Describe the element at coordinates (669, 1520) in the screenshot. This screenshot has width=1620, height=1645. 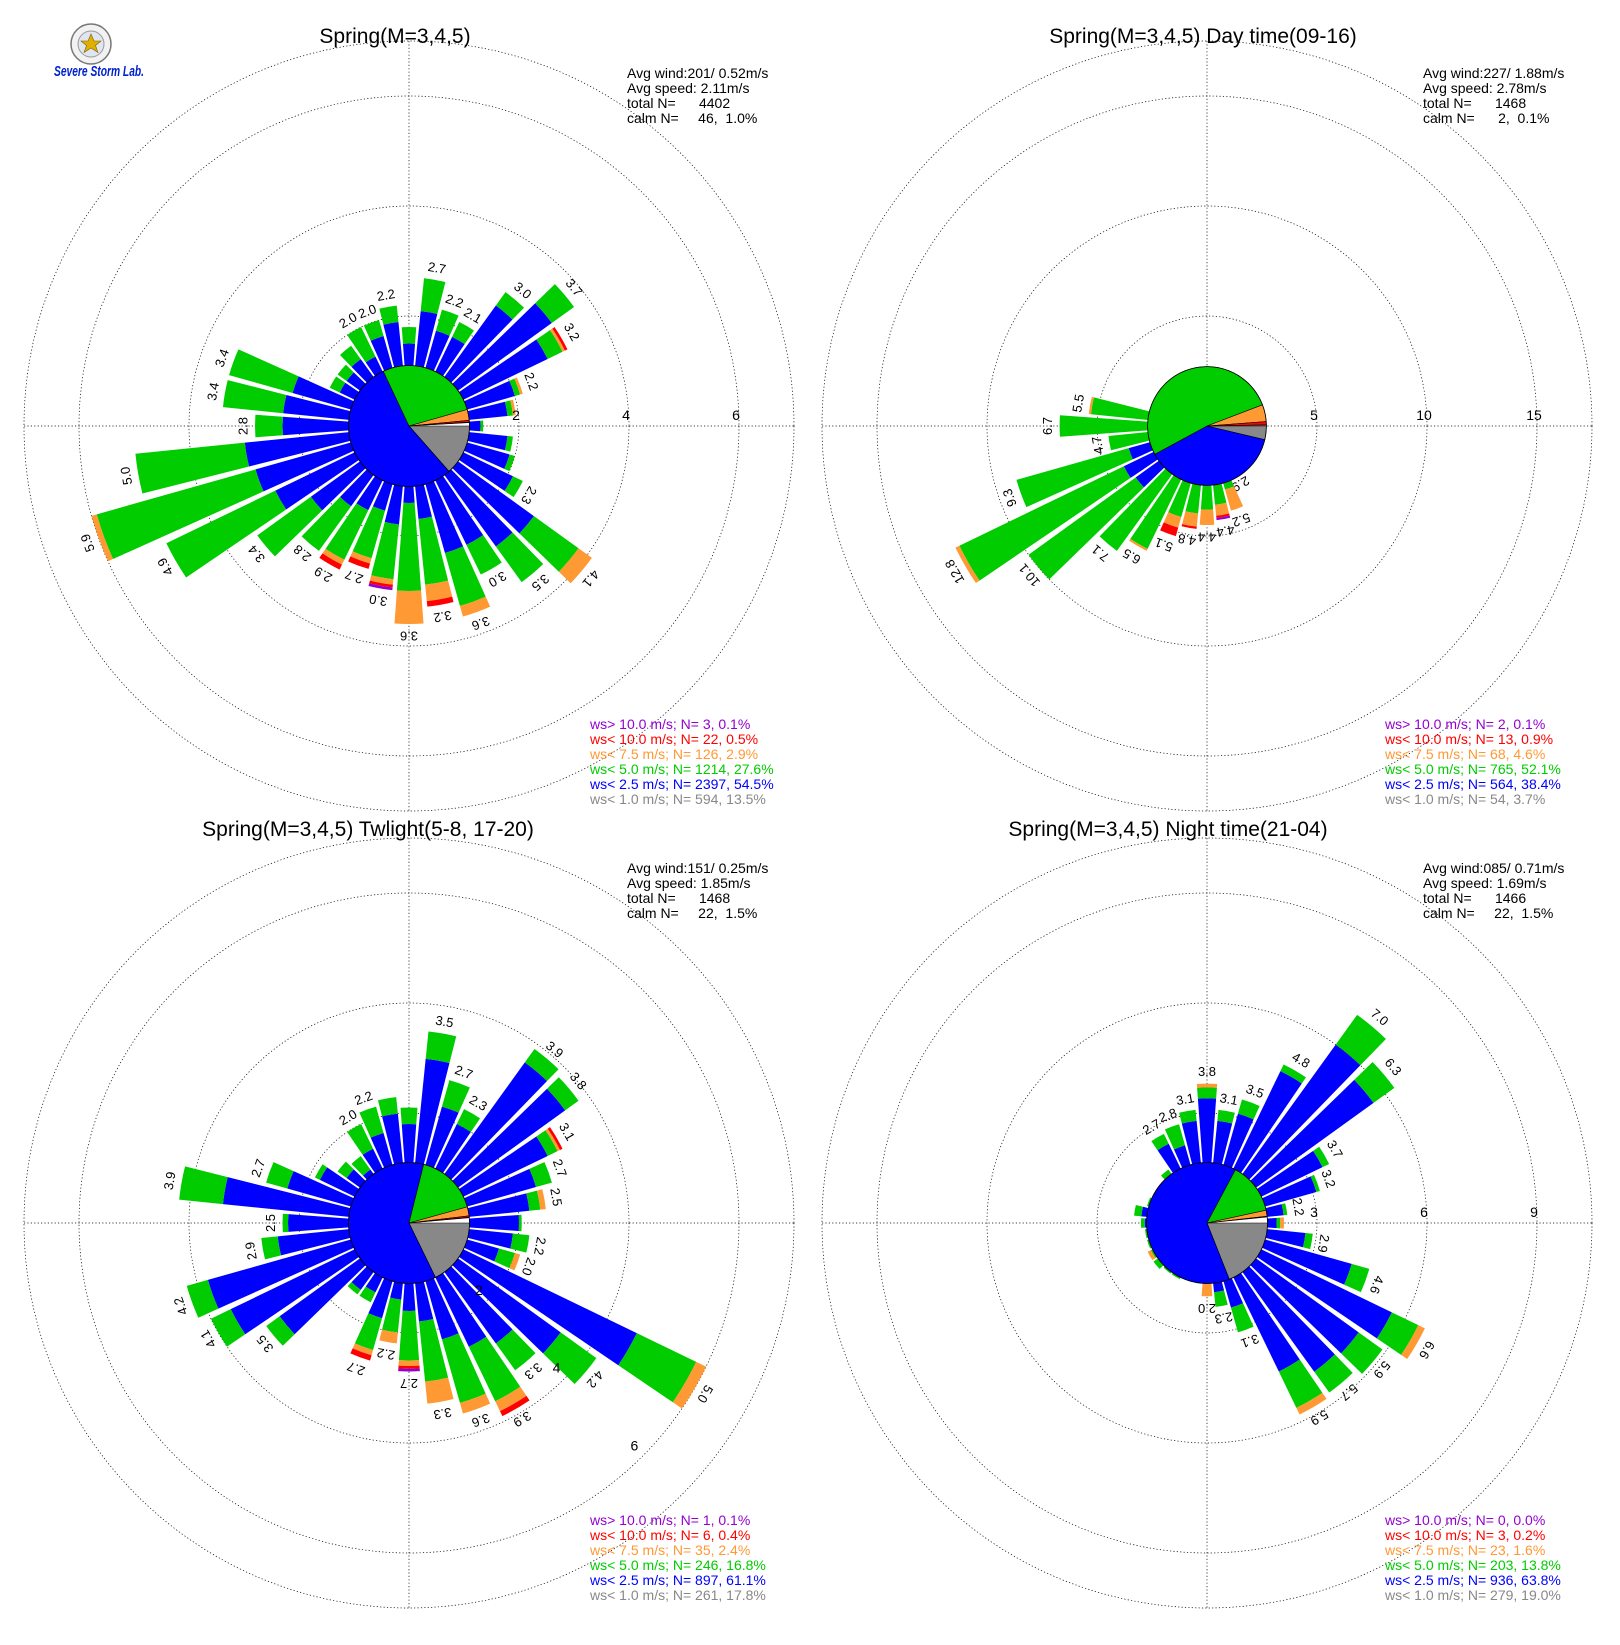
I see `legend-gt10: ws> 10.0 m/s; N= 1, 0.1%` at that location.